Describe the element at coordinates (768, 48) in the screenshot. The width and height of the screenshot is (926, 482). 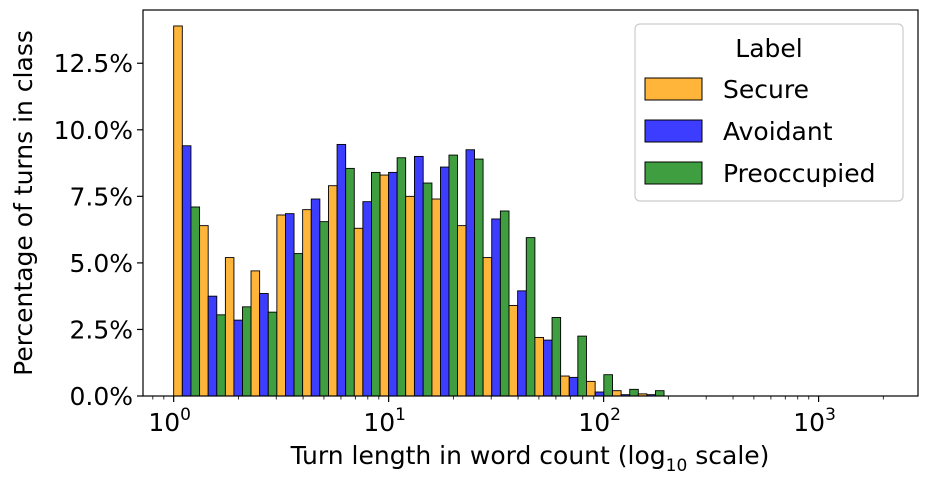
I see `legend-title: Label` at that location.